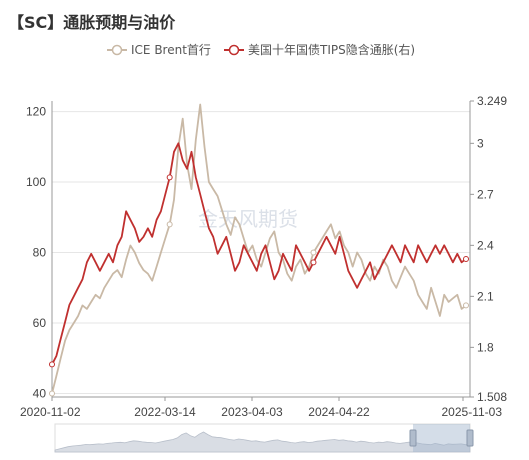 The width and height of the screenshot is (529, 460). I want to click on legend-item-tips: 美国十年国债TIPS隐含通胀(右), so click(319, 49).